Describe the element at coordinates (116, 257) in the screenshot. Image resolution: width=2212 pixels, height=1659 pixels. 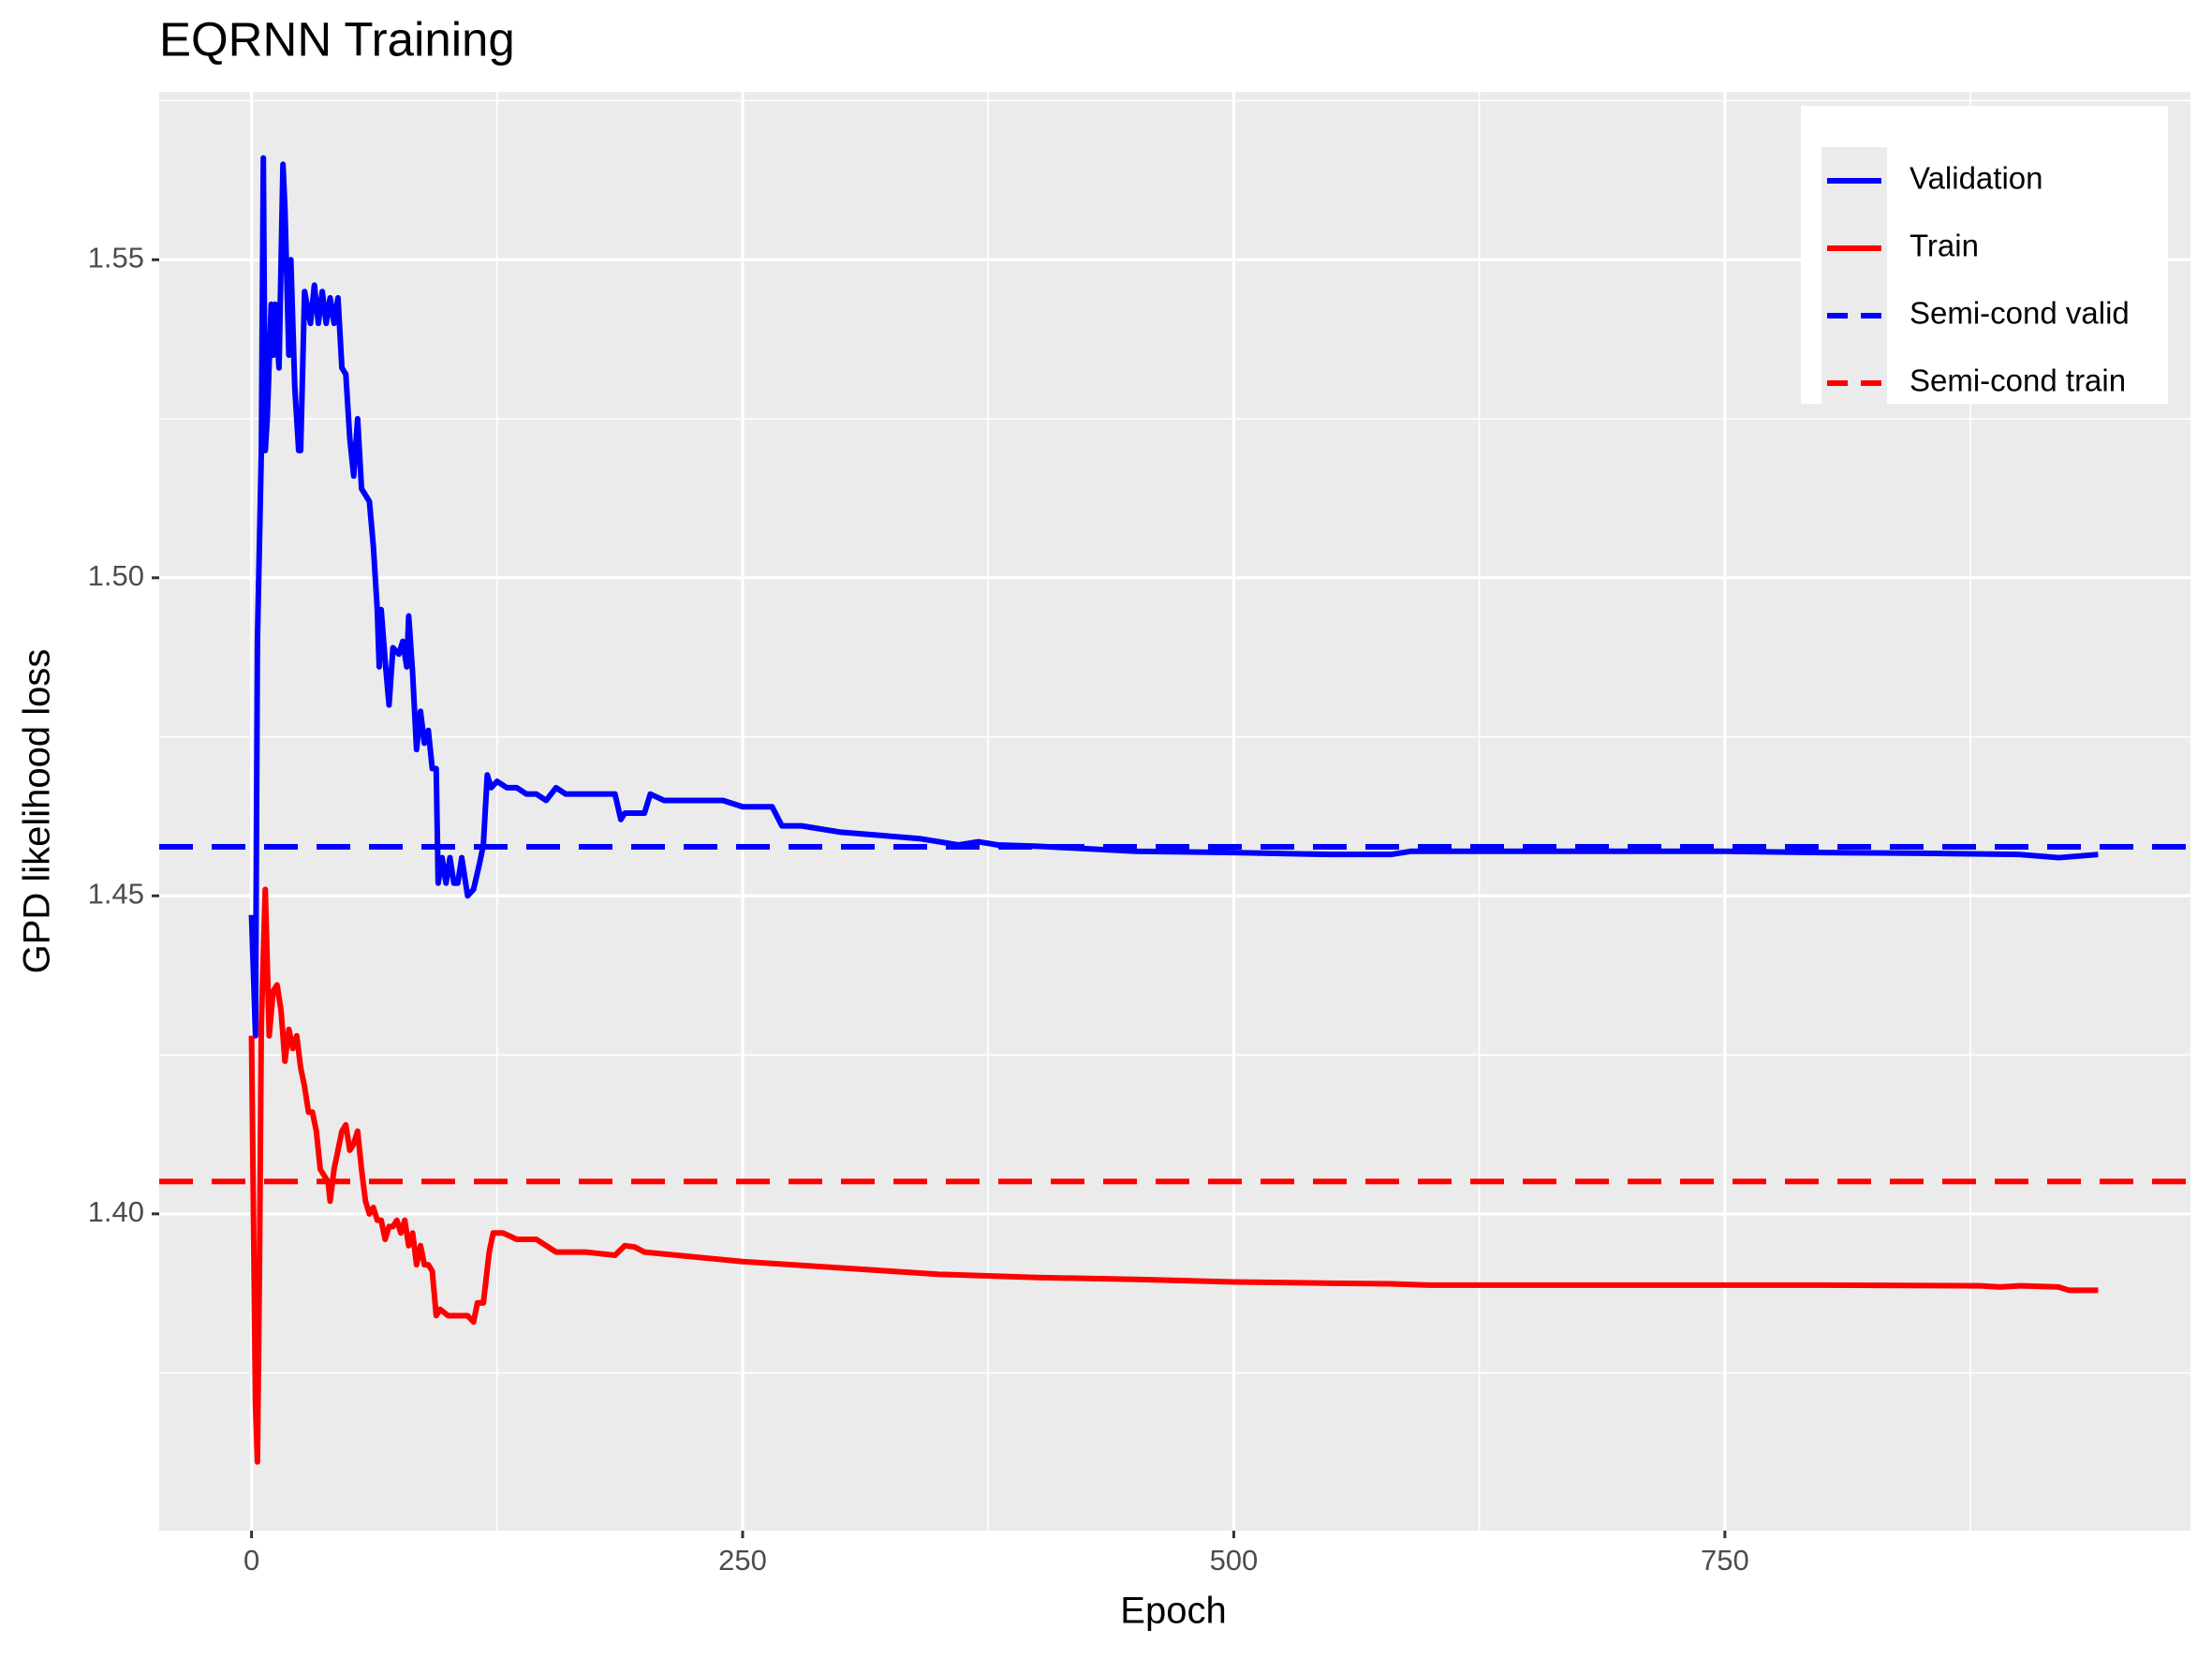
I see `y-tick-label: 1.55` at that location.